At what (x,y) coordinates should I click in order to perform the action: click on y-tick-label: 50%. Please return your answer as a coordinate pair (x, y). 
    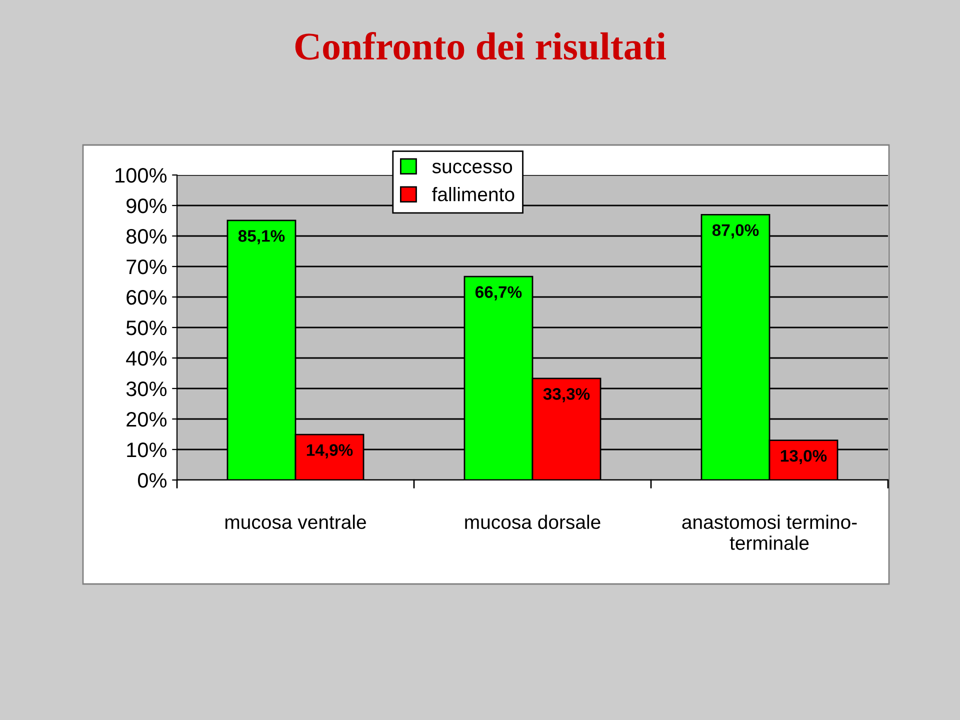
    Looking at the image, I should click on (146, 328).